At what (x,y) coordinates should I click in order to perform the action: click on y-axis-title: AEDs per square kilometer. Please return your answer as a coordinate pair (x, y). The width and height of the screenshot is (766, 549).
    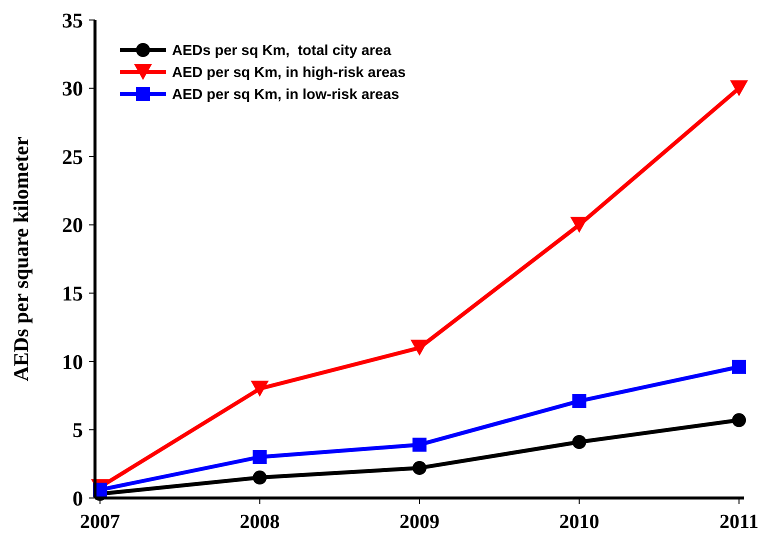
    Looking at the image, I should click on (21, 259).